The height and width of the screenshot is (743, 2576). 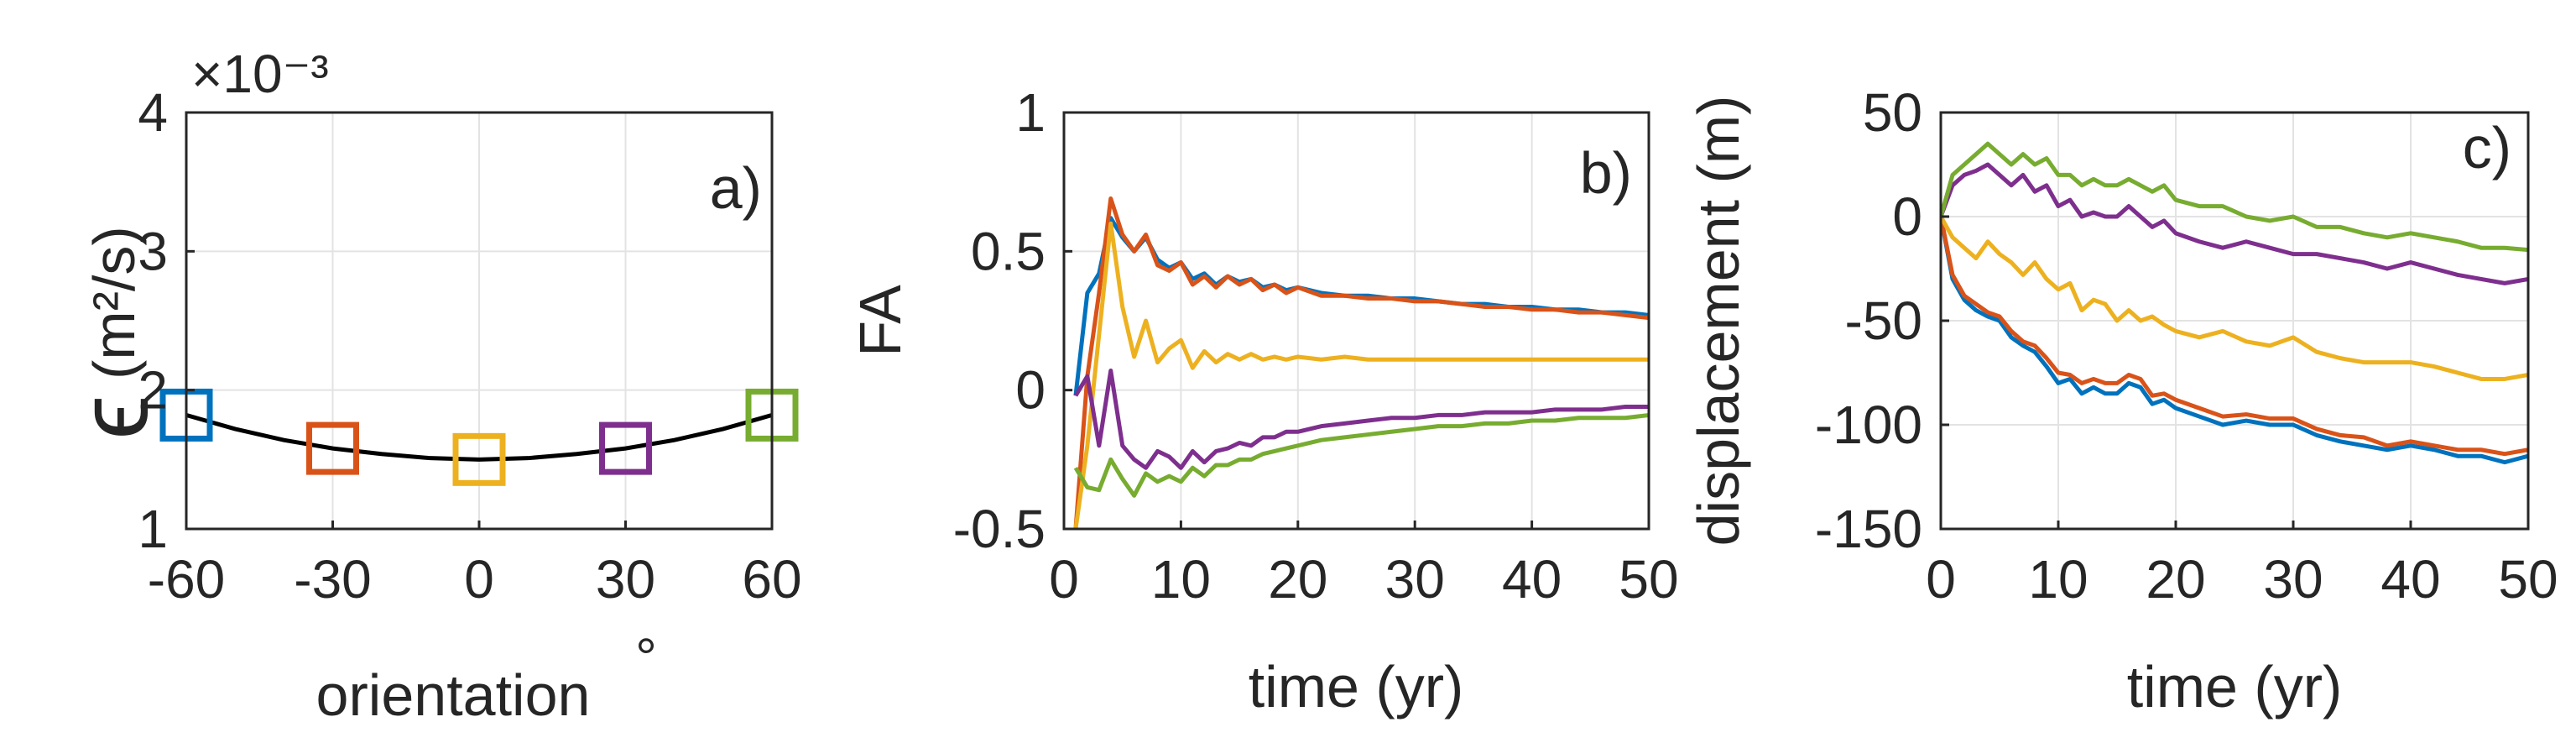 What do you see at coordinates (1064, 580) in the screenshot?
I see `panel-b-xtick-label: 0` at bounding box center [1064, 580].